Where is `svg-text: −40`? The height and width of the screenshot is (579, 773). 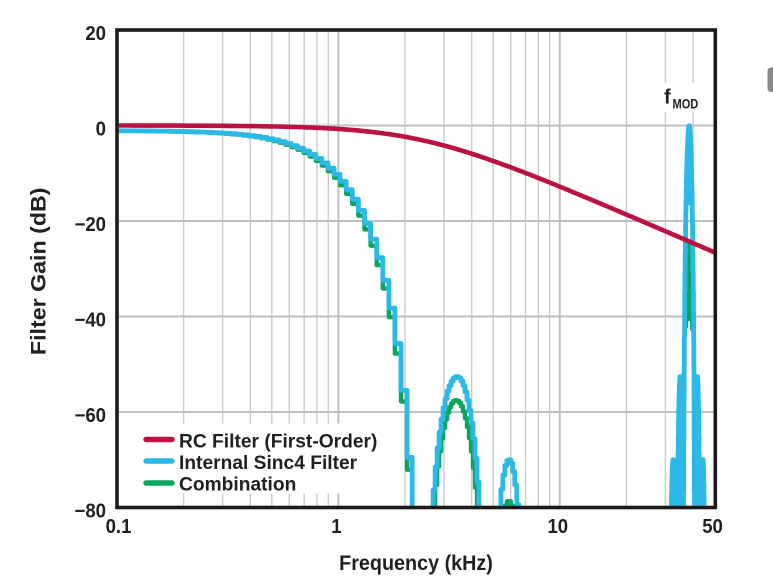
svg-text: −40 is located at coordinates (90, 321).